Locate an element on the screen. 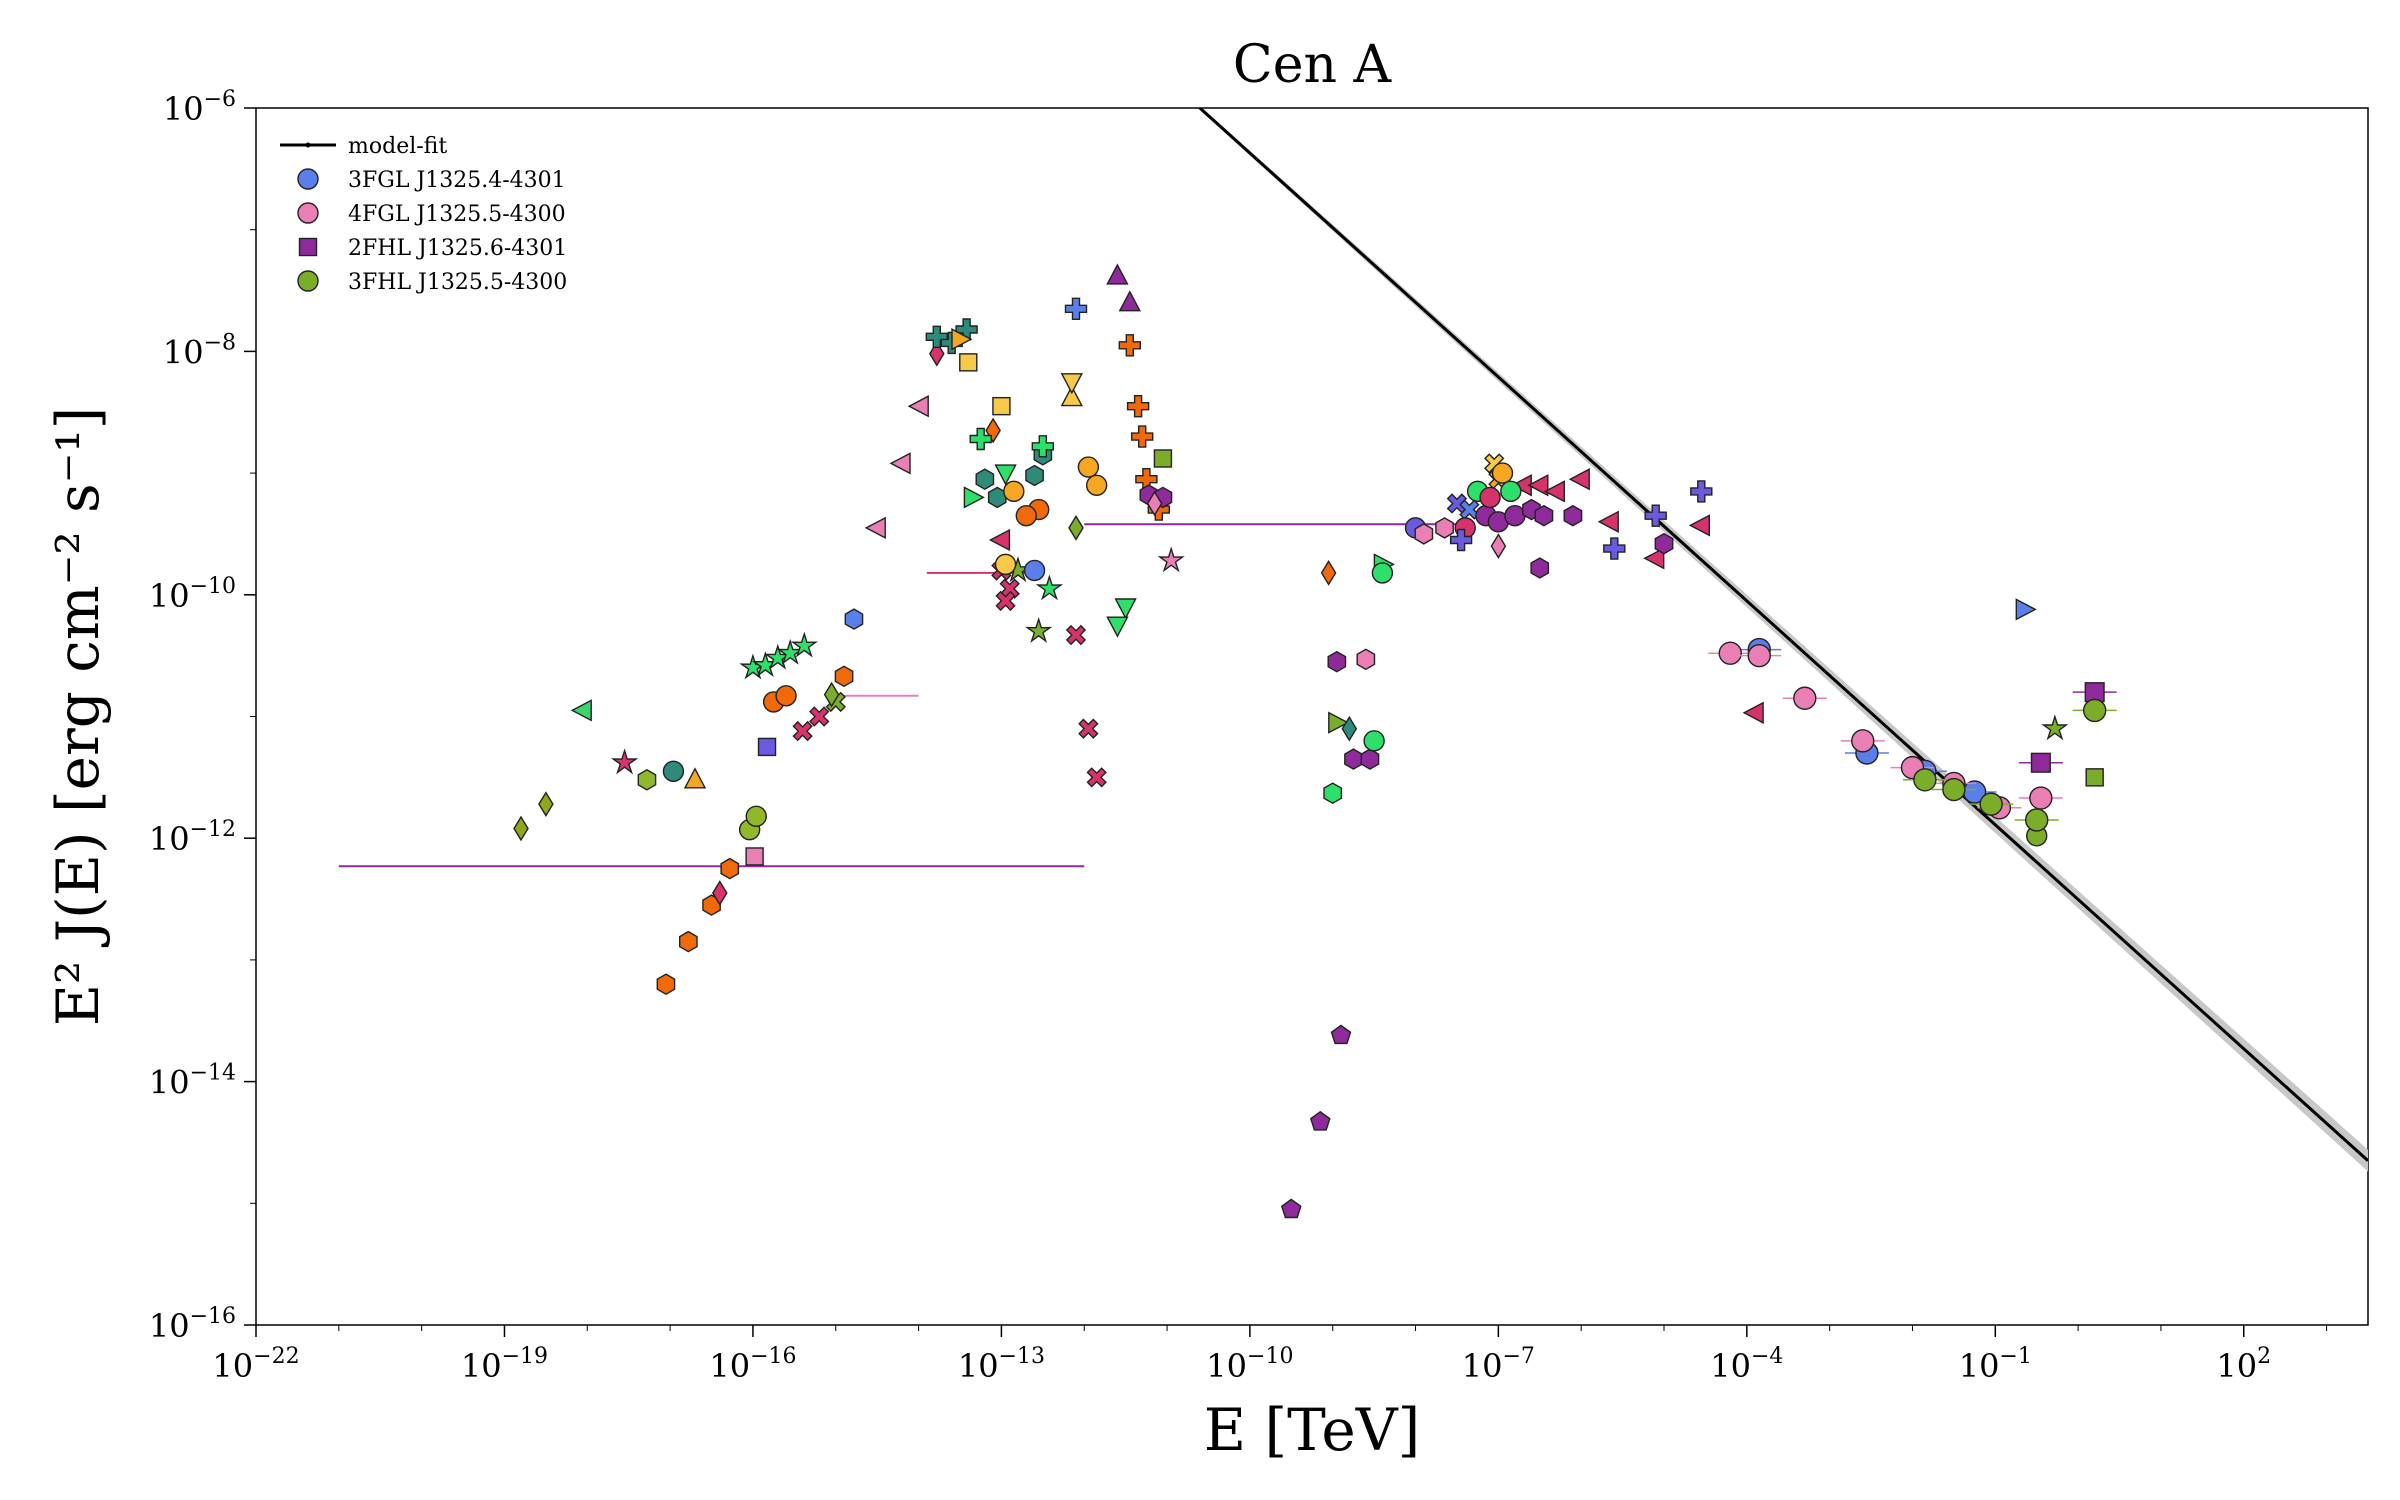 The image size is (2400, 1500). legend-label: 2FHL J1325.6-4301 is located at coordinates (457, 248).